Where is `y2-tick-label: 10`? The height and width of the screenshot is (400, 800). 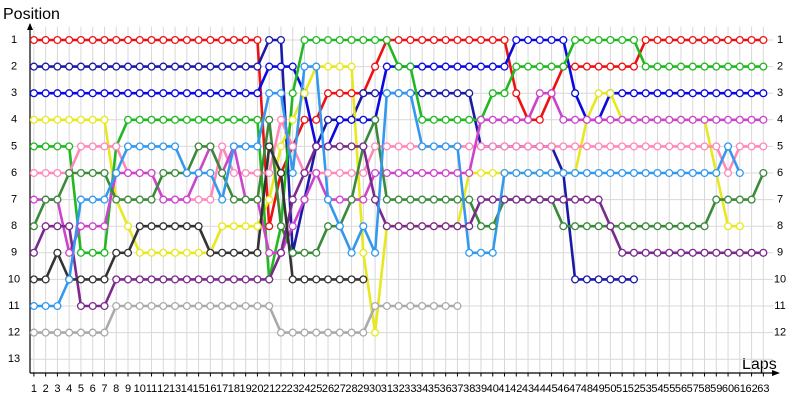 y2-tick-label: 10 is located at coordinates (780, 279).